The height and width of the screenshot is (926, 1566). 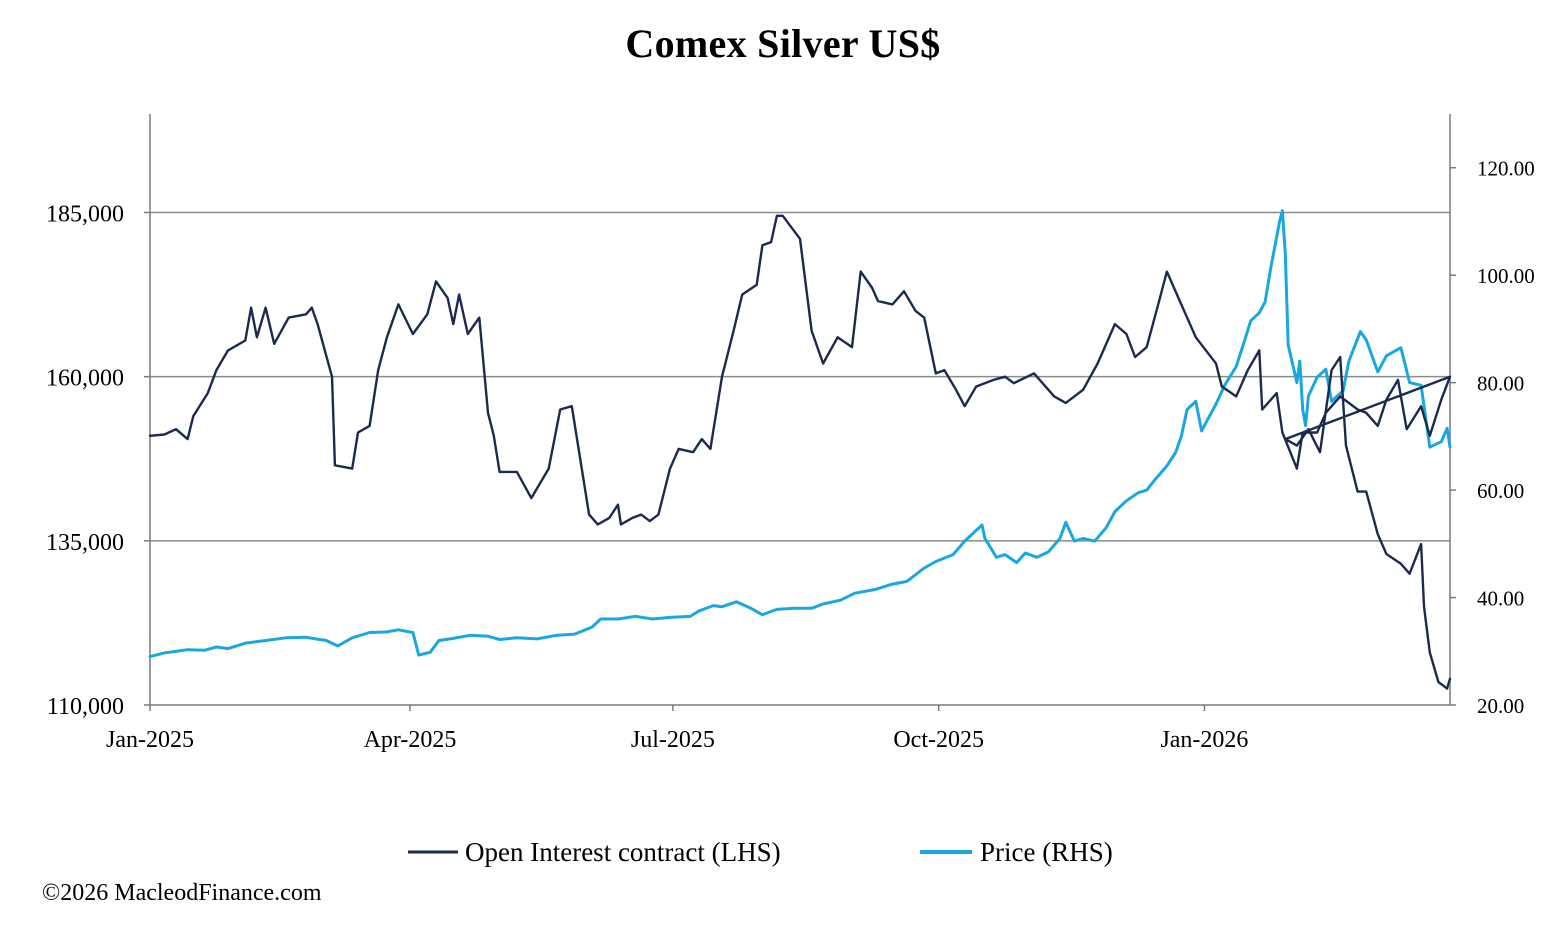 I want to click on x-tick-label: Oct-2025, so click(x=938, y=740).